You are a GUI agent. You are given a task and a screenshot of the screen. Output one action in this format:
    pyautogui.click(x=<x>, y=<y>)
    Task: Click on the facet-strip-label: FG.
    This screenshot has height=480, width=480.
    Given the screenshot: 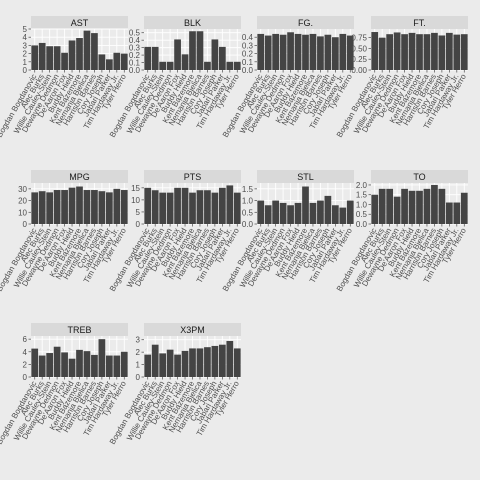 What is the action you would take?
    pyautogui.click(x=305, y=23)
    